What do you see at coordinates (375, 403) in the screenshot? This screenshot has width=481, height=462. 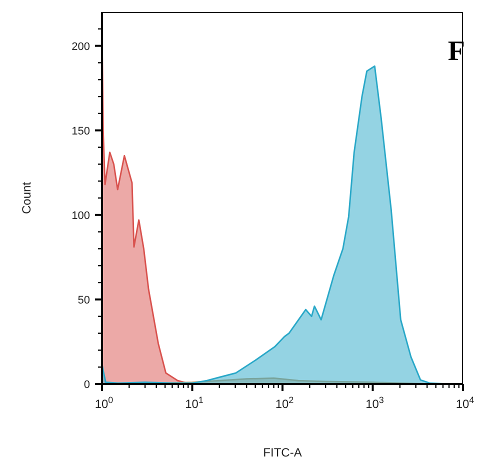 I see `x-tick-label: 10$^{3}$` at bounding box center [375, 403].